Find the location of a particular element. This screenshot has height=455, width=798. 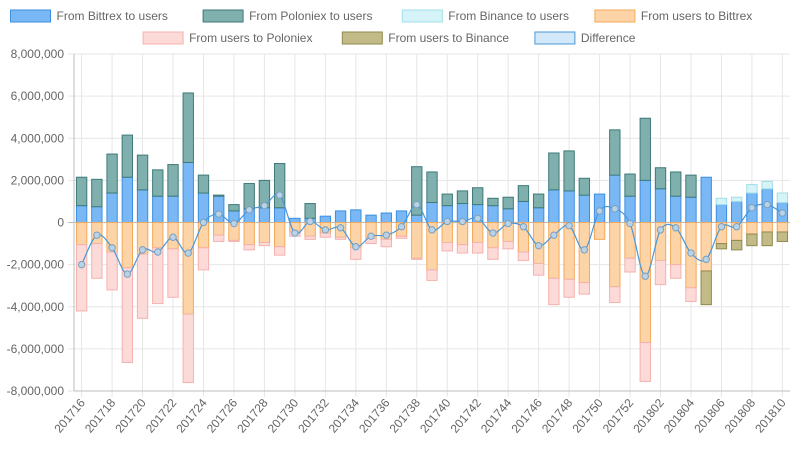

y-tick-label: 8,000,000 is located at coordinates (38, 54).